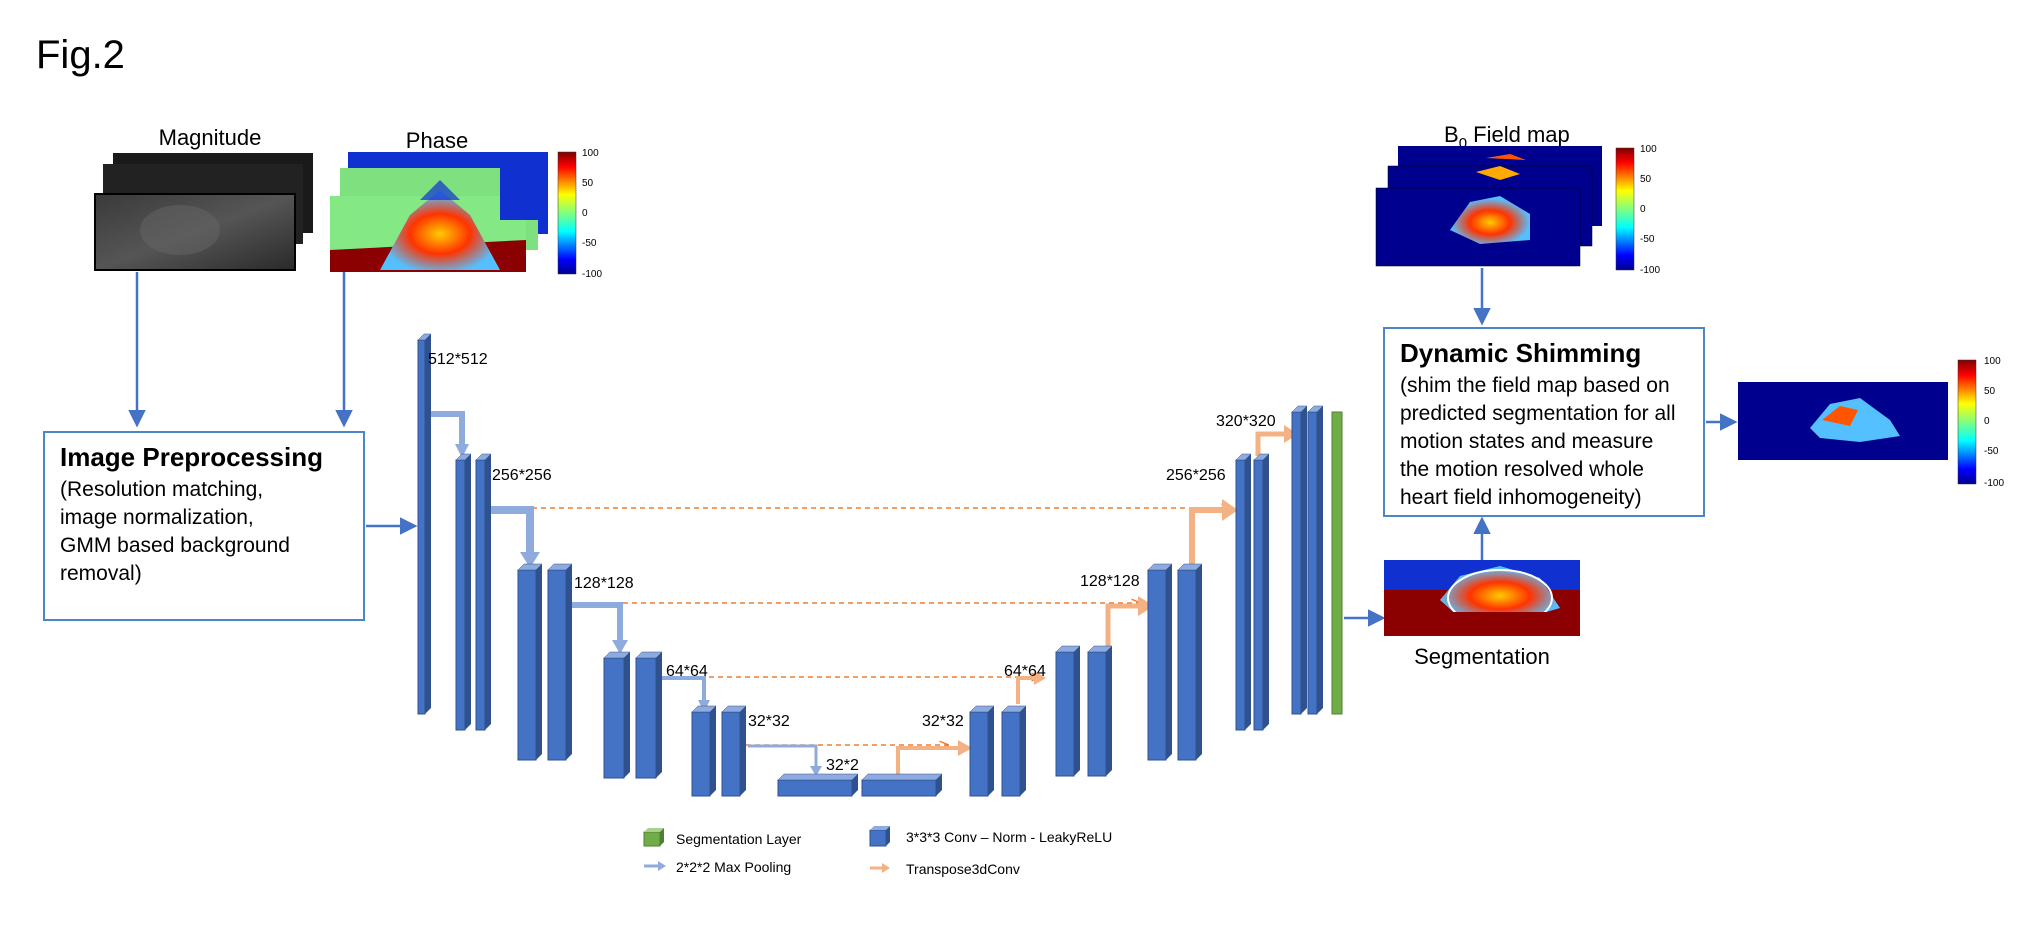 This screenshot has height=932, width=2024. I want to click on phase-label: Phase, so click(437, 140).